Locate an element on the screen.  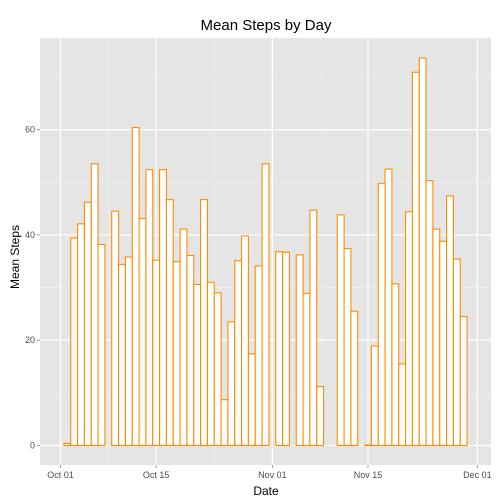
x-tick-label: Nov 15 is located at coordinates (368, 475).